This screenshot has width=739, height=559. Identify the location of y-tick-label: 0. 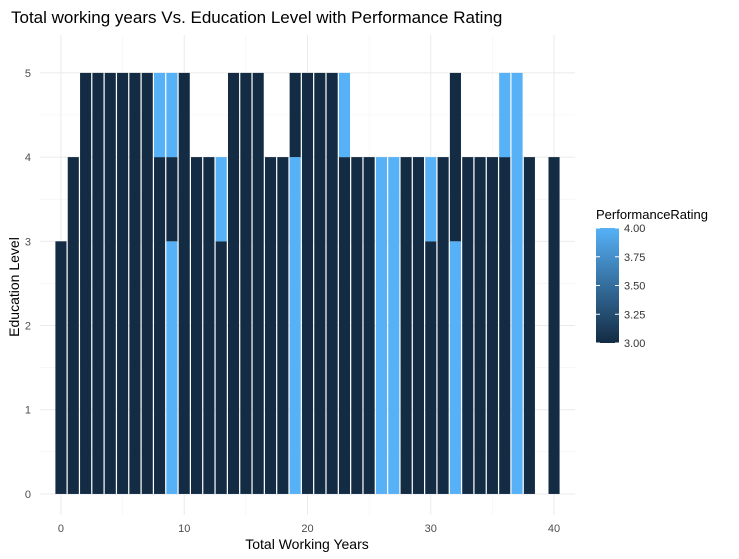
(28, 495).